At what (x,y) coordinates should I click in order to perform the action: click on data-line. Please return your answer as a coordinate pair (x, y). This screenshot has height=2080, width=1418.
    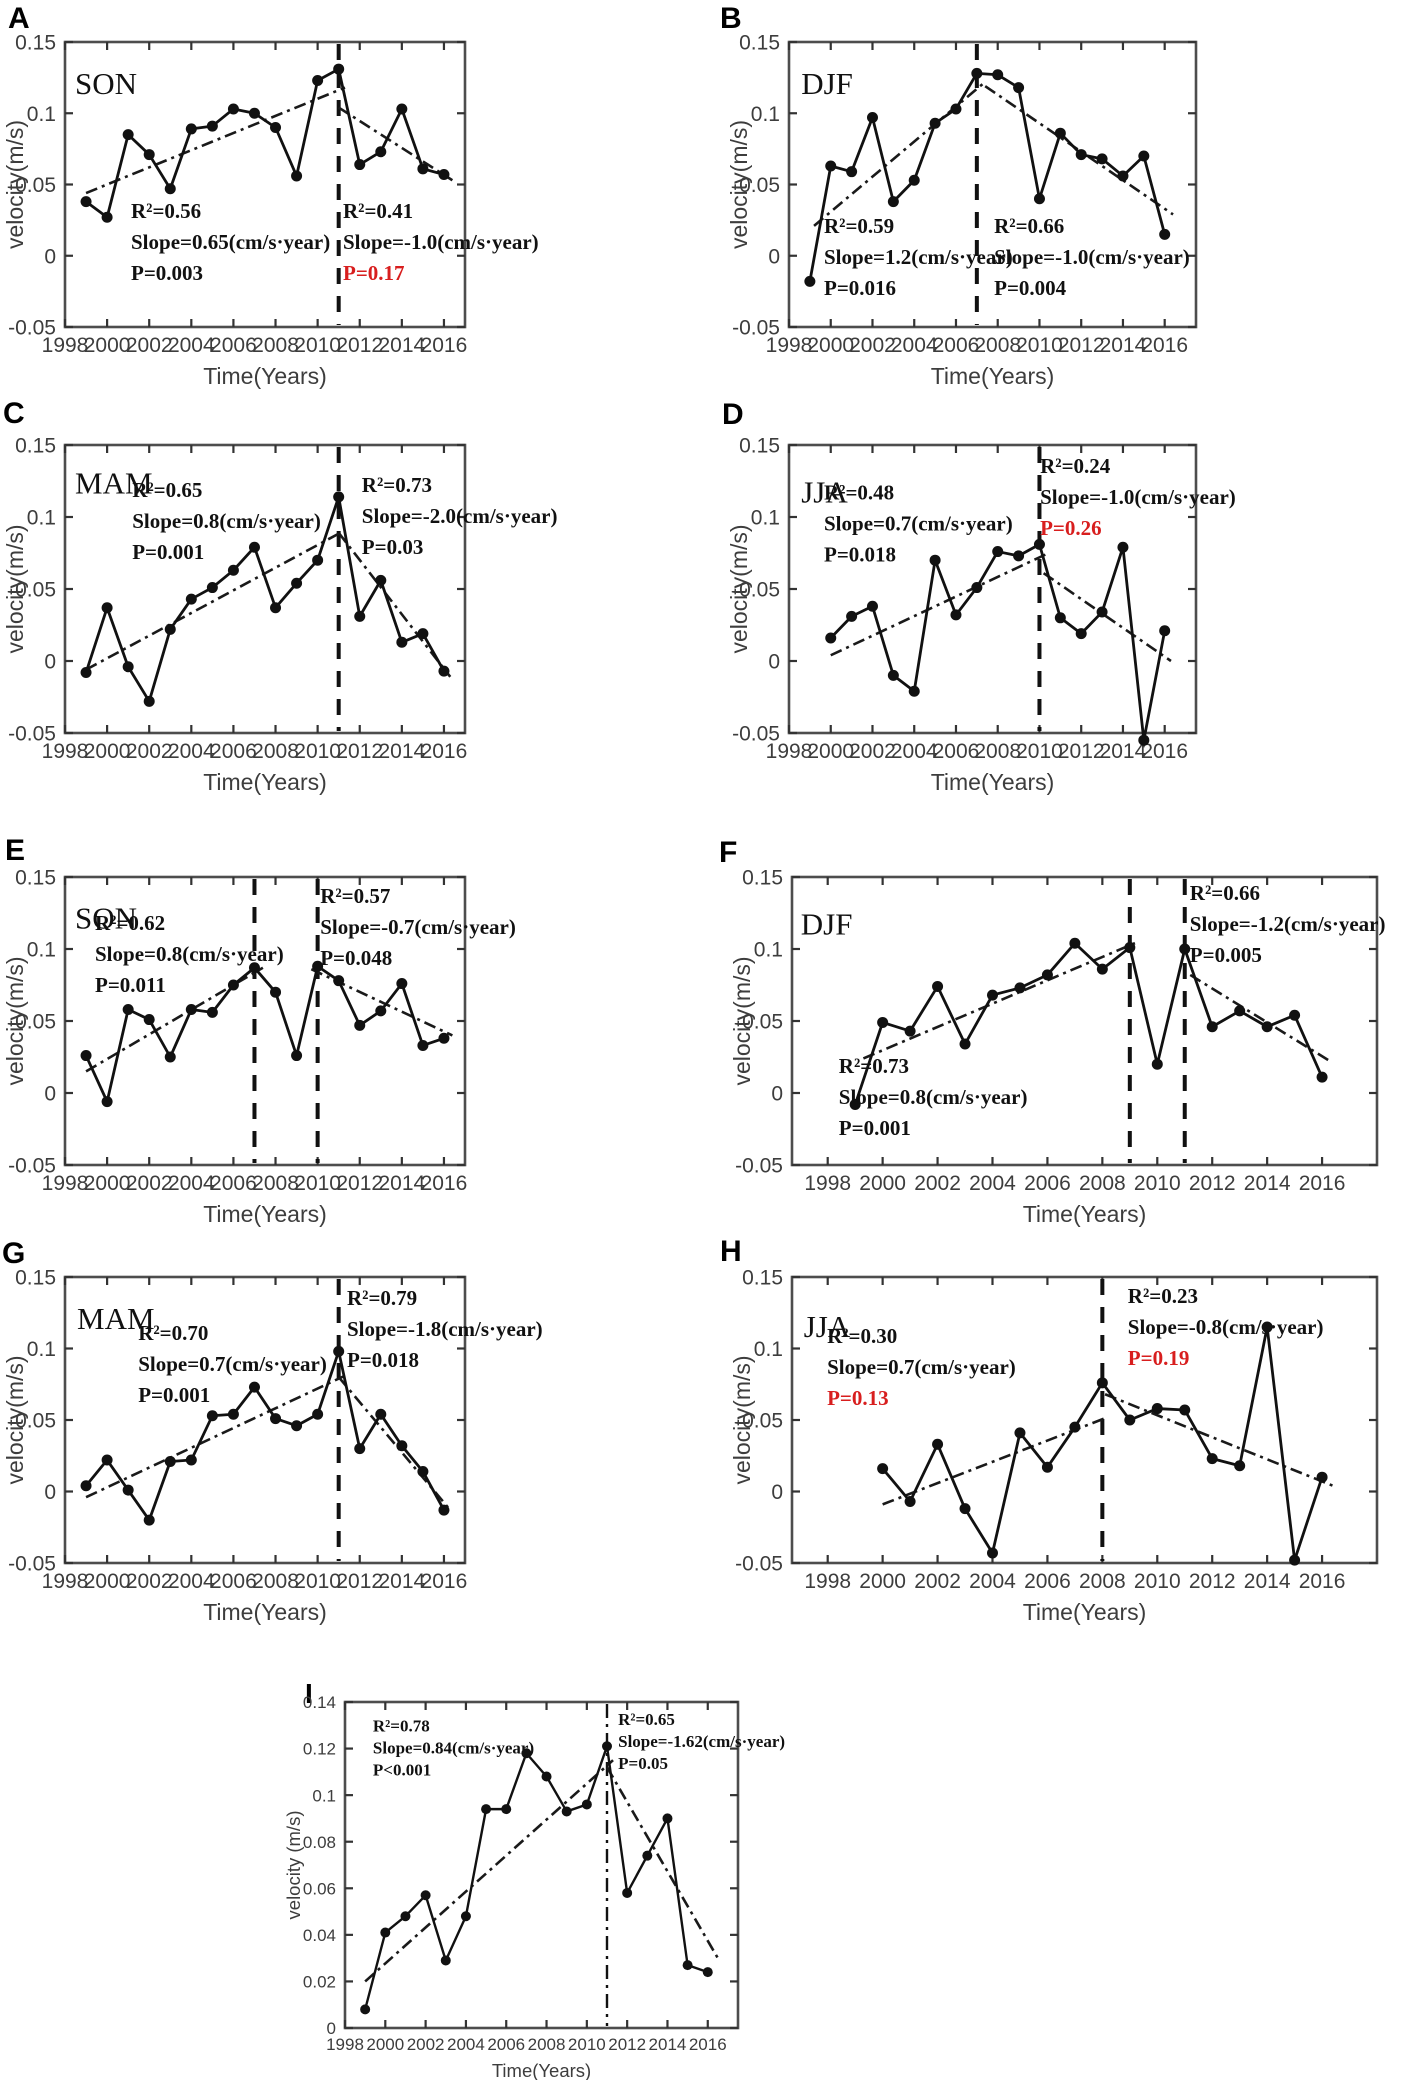
    Looking at the image, I should click on (536, 1877).